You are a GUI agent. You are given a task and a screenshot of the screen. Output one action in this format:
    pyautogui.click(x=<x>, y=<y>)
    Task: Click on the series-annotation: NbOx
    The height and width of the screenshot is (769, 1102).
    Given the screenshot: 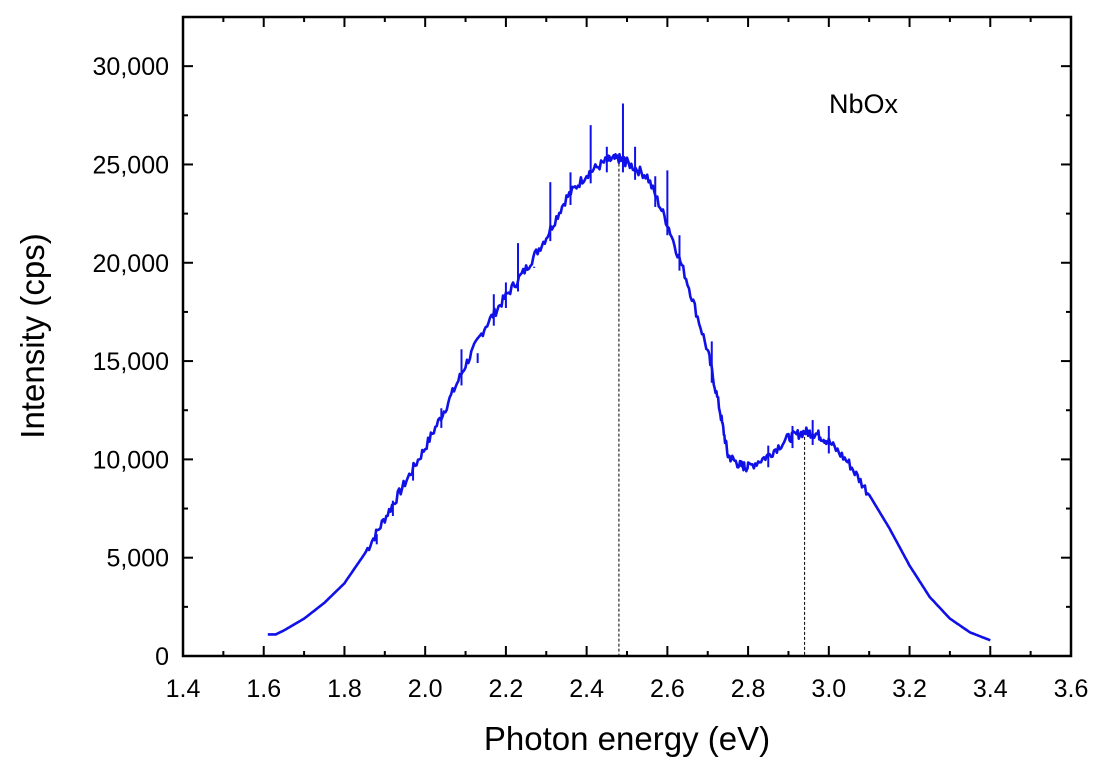 What is the action you would take?
    pyautogui.click(x=864, y=104)
    